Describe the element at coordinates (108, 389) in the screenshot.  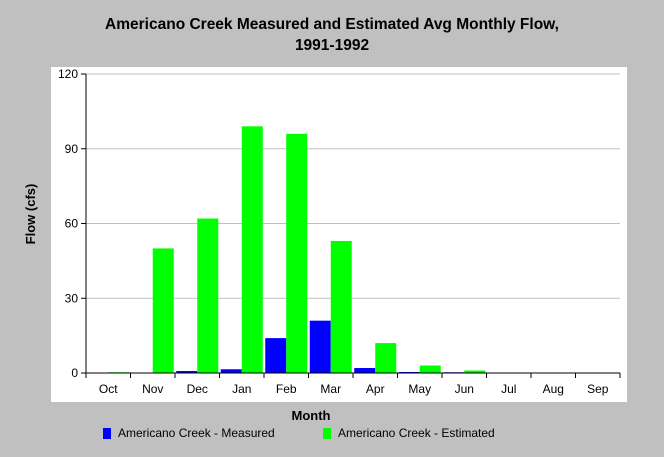
I see `x-tick-label: Oct` at that location.